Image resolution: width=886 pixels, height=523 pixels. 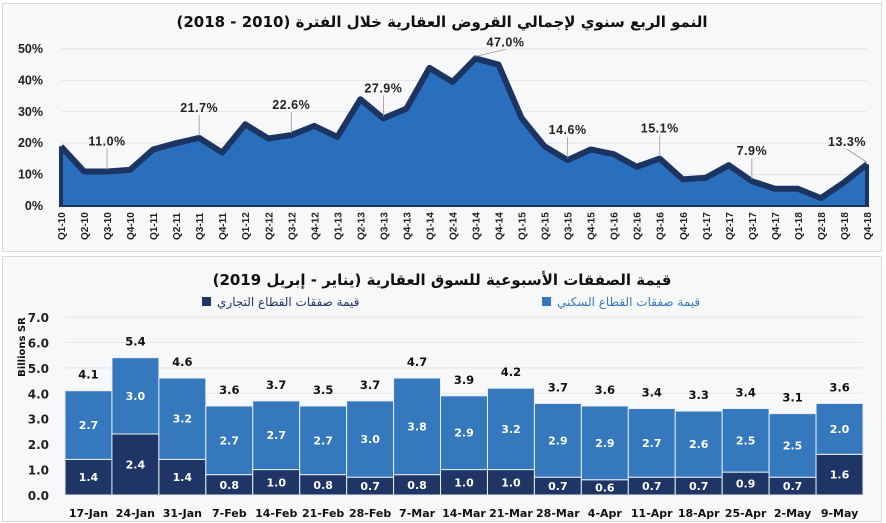 What do you see at coordinates (338, 226) in the screenshot?
I see `x-tick-label: Q1-13` at bounding box center [338, 226].